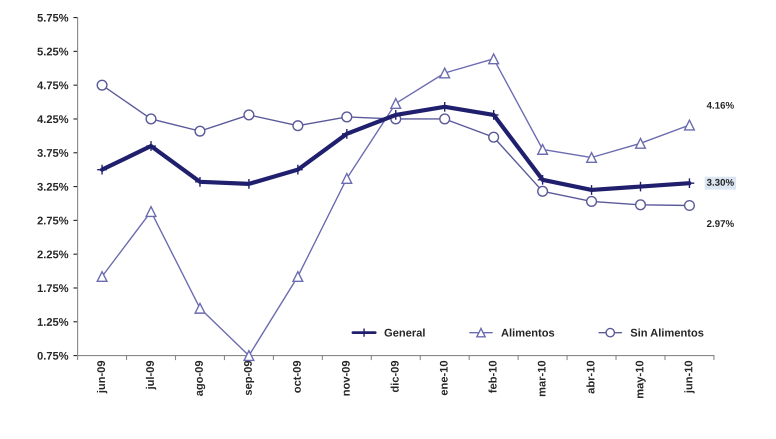 The height and width of the screenshot is (439, 776). Describe the element at coordinates (52, 186) in the screenshot. I see `y-tick-label: 3.25%` at that location.